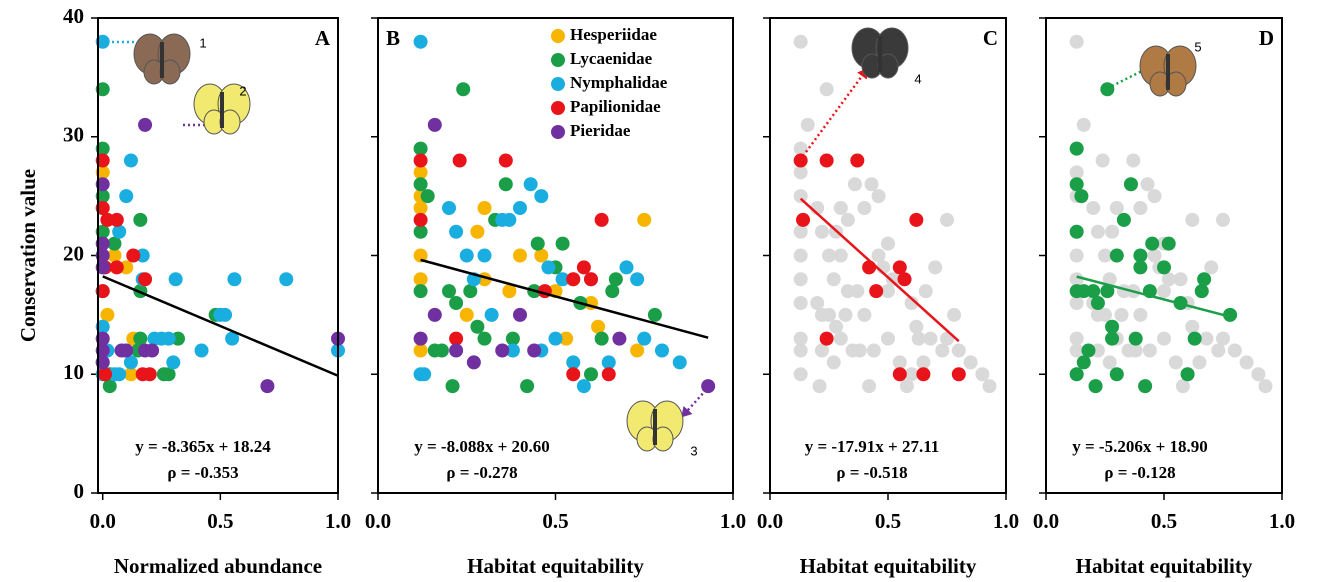 The width and height of the screenshot is (1317, 582). What do you see at coordinates (871, 472) in the screenshot?
I see `annotation: ρ = -0.518` at bounding box center [871, 472].